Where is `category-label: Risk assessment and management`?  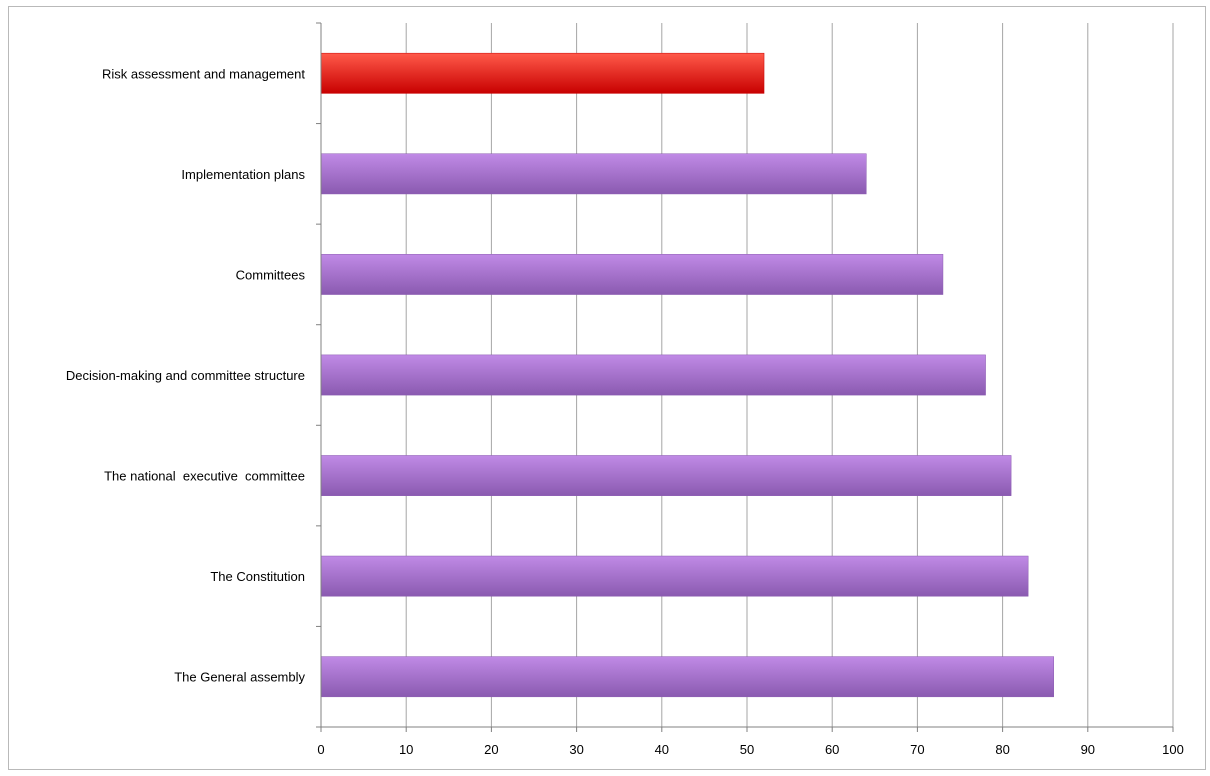 category-label: Risk assessment and management is located at coordinates (203, 73).